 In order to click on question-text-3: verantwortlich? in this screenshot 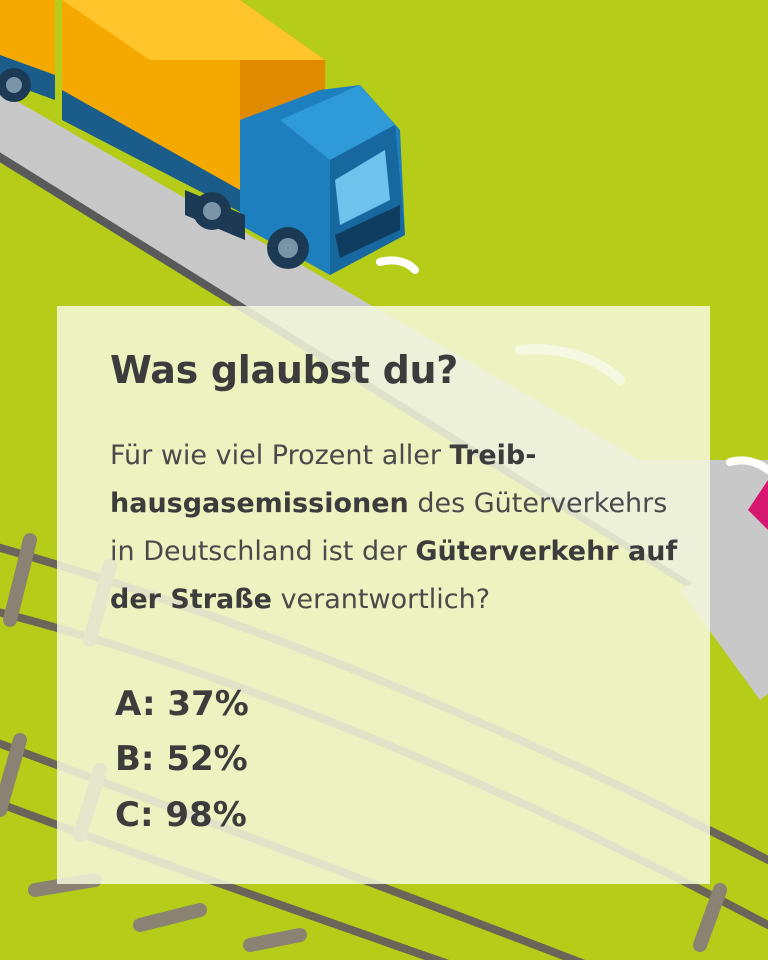, I will do `click(381, 599)`.